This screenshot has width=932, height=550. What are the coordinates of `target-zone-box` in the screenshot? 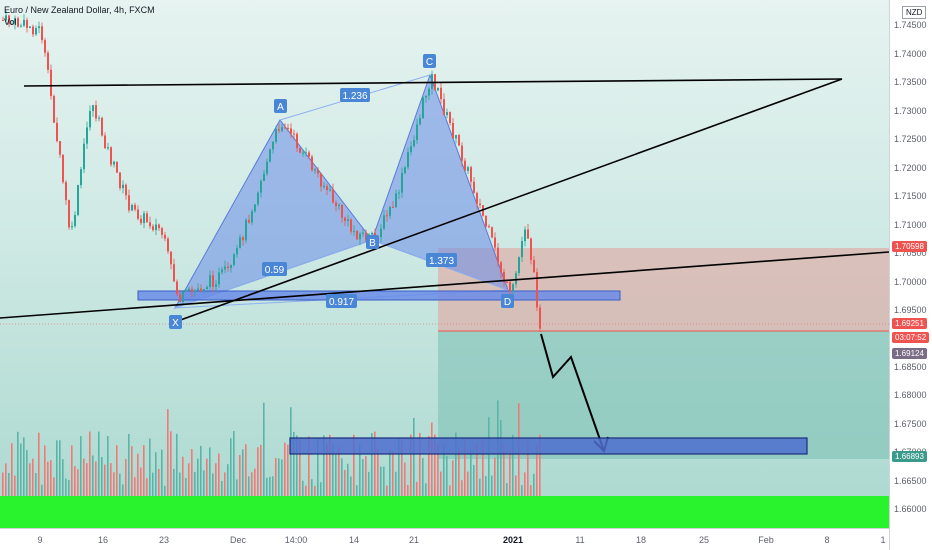 It's located at (548, 446).